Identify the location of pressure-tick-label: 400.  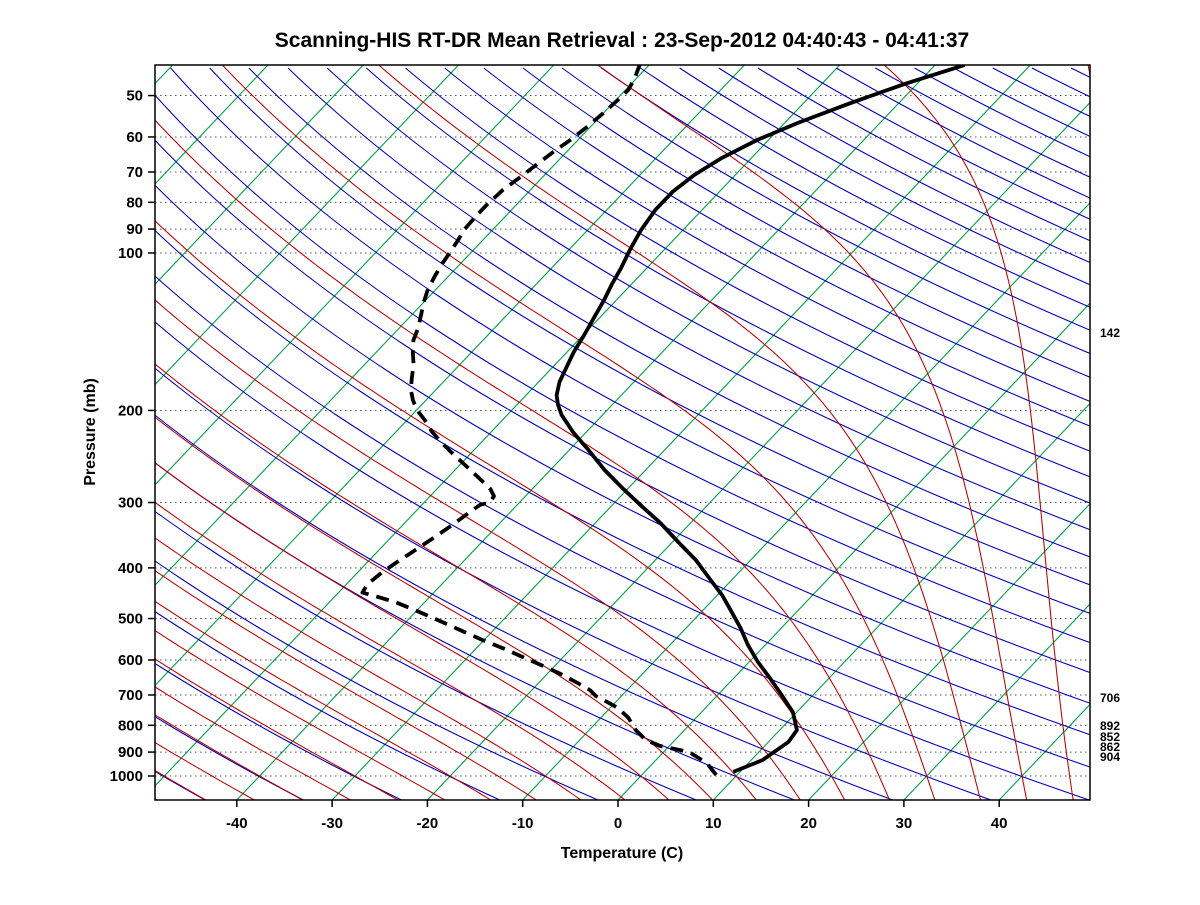
(130, 568).